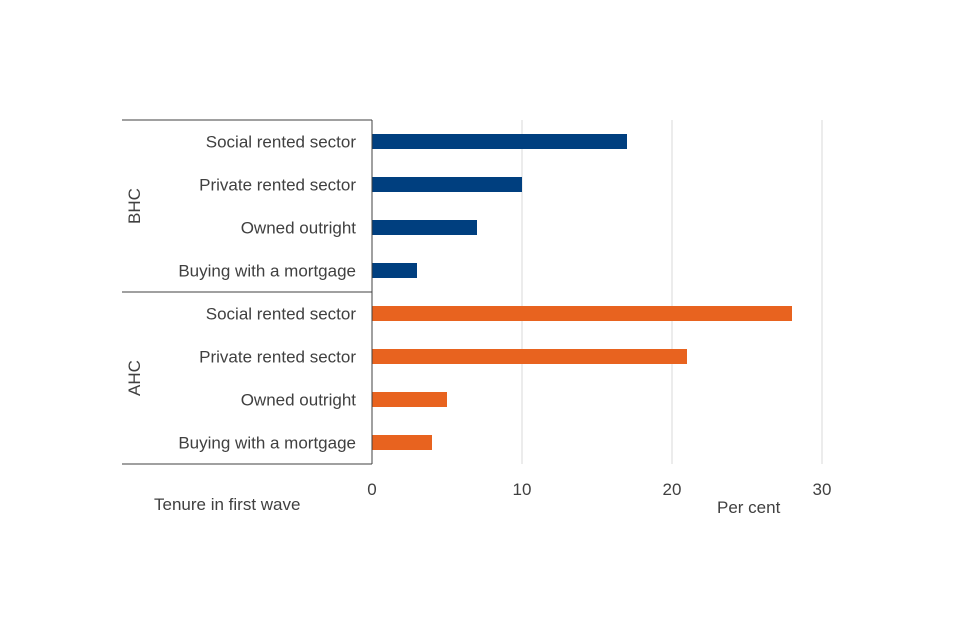 This screenshot has width=960, height=640. I want to click on x-tick-label: 30, so click(822, 489).